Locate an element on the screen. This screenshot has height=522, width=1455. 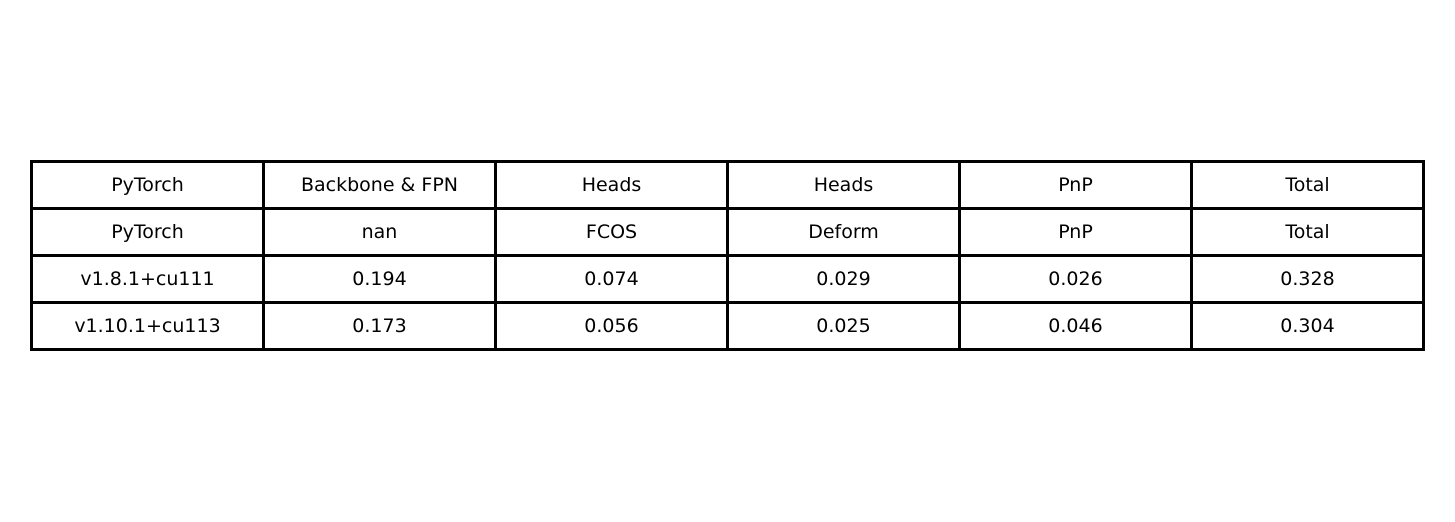
table-cell: v1.8.1+cu111 is located at coordinates (147, 279).